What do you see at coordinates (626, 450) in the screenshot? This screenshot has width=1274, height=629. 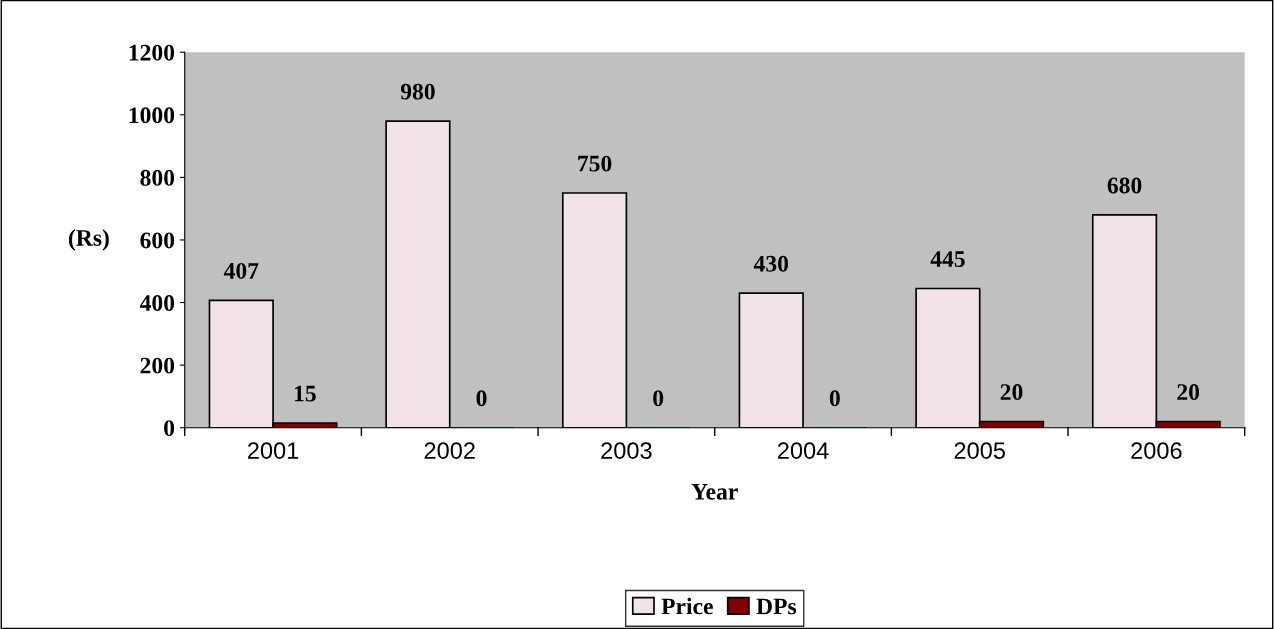 I see `x-tick-label: 2003` at bounding box center [626, 450].